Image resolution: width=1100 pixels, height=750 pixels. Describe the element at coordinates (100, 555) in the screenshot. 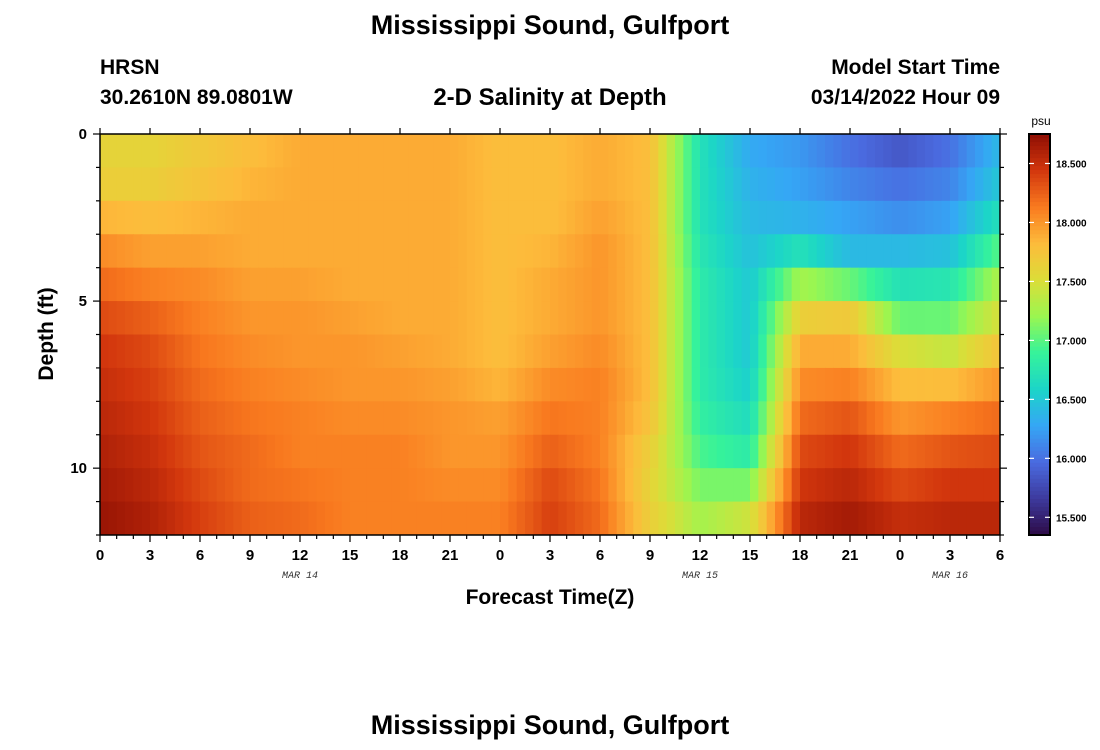

I see `x-tick-label: 0` at that location.